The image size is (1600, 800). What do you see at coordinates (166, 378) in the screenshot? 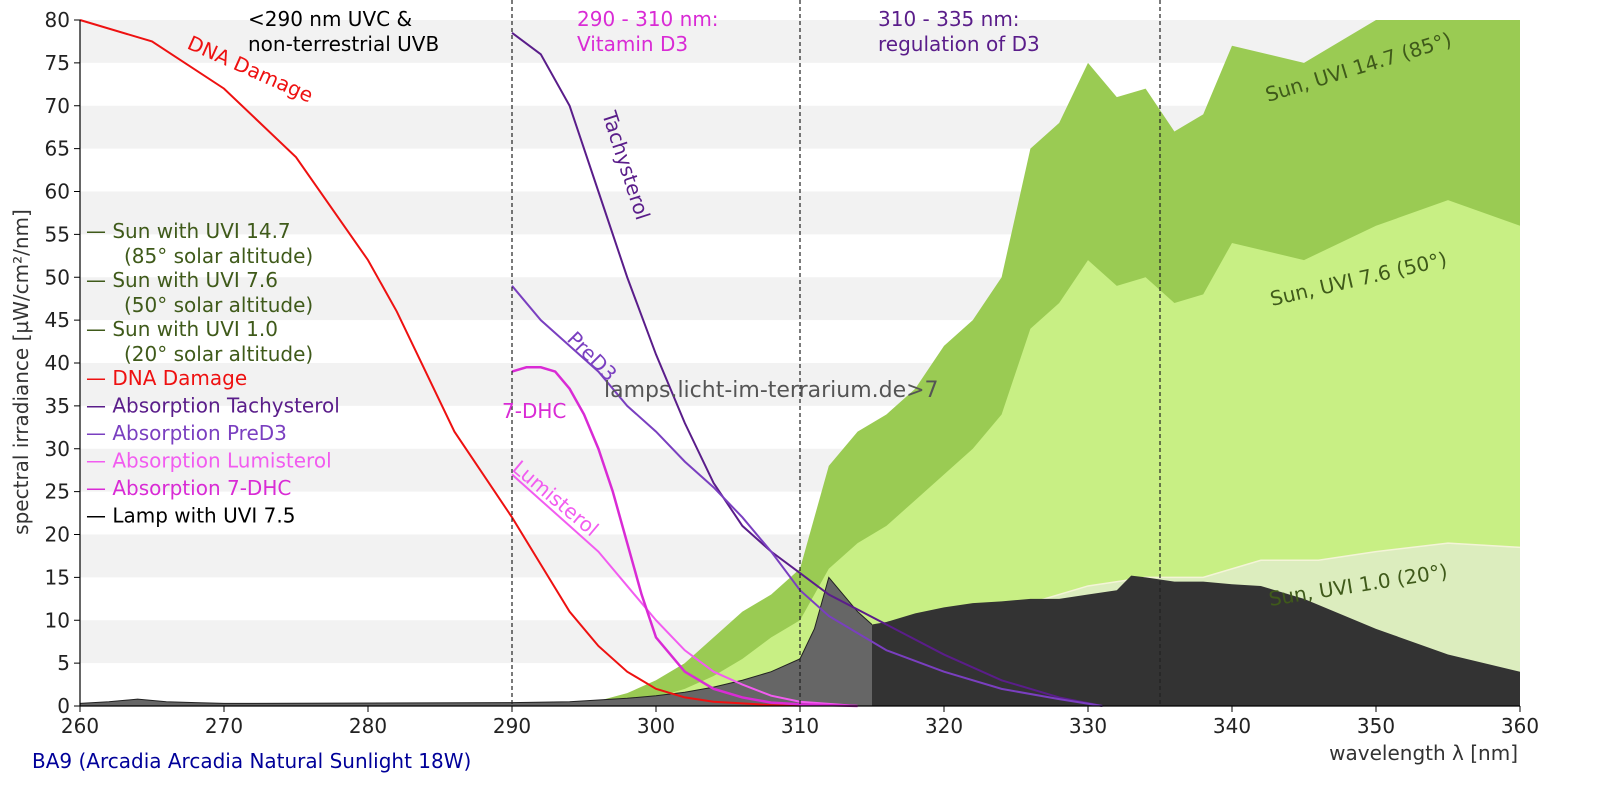
I see `legend-item: — DNA Damage` at bounding box center [166, 378].